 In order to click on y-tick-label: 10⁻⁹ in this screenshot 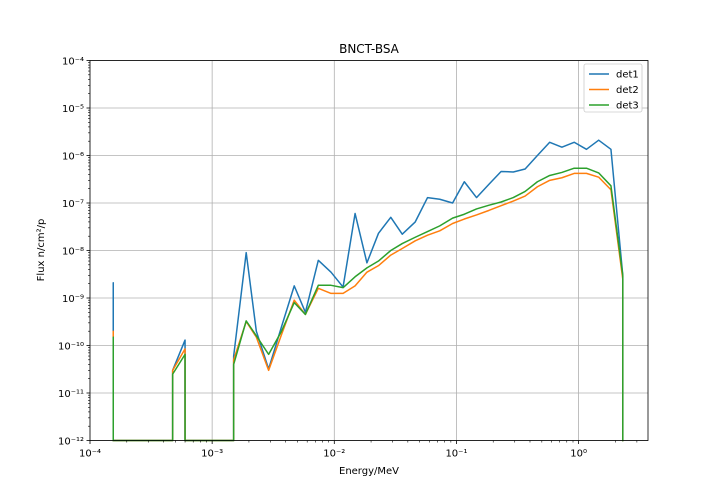, I will do `click(73, 299)`.